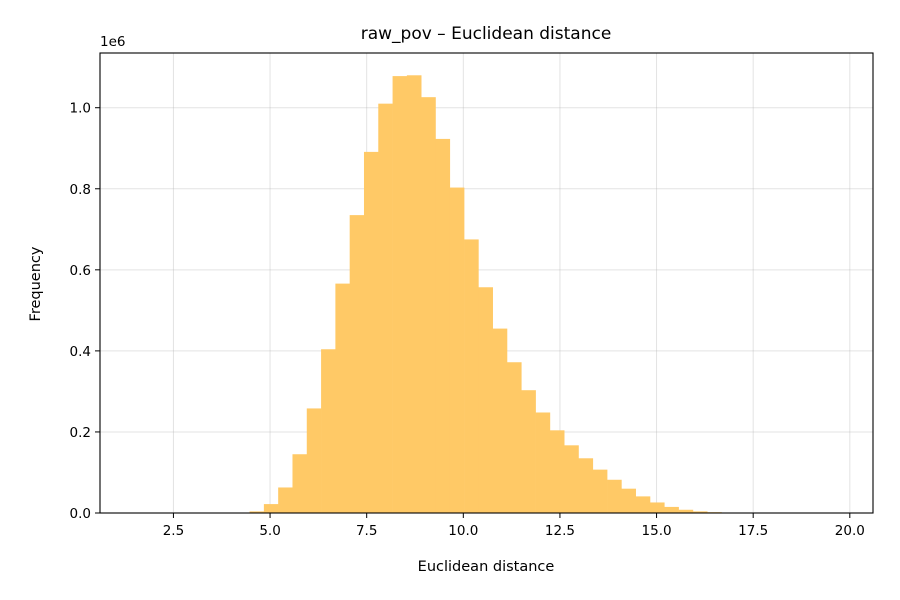 The height and width of the screenshot is (600, 900). I want to click on x-tick-label: 17.5, so click(753, 531).